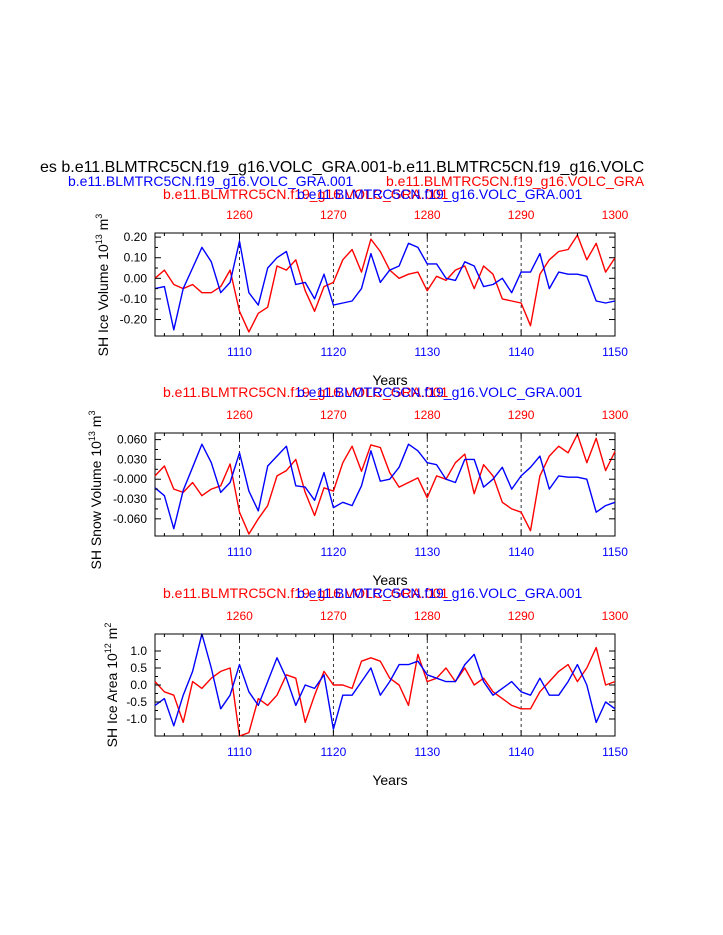 The width and height of the screenshot is (723, 935). I want to click on figure-case-left: b.e11.BLMTRC5CN.f19_g16.VOLC_GRA.001, so click(211, 181).